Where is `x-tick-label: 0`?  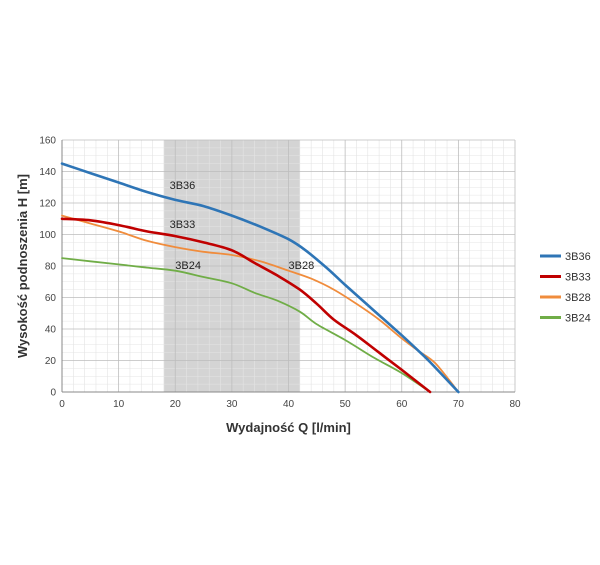 x-tick-label: 0 is located at coordinates (62, 404).